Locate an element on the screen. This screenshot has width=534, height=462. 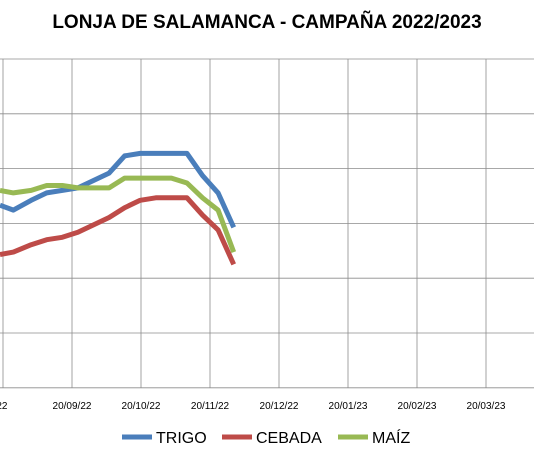
legend-label: MAÍZ is located at coordinates (391, 437).